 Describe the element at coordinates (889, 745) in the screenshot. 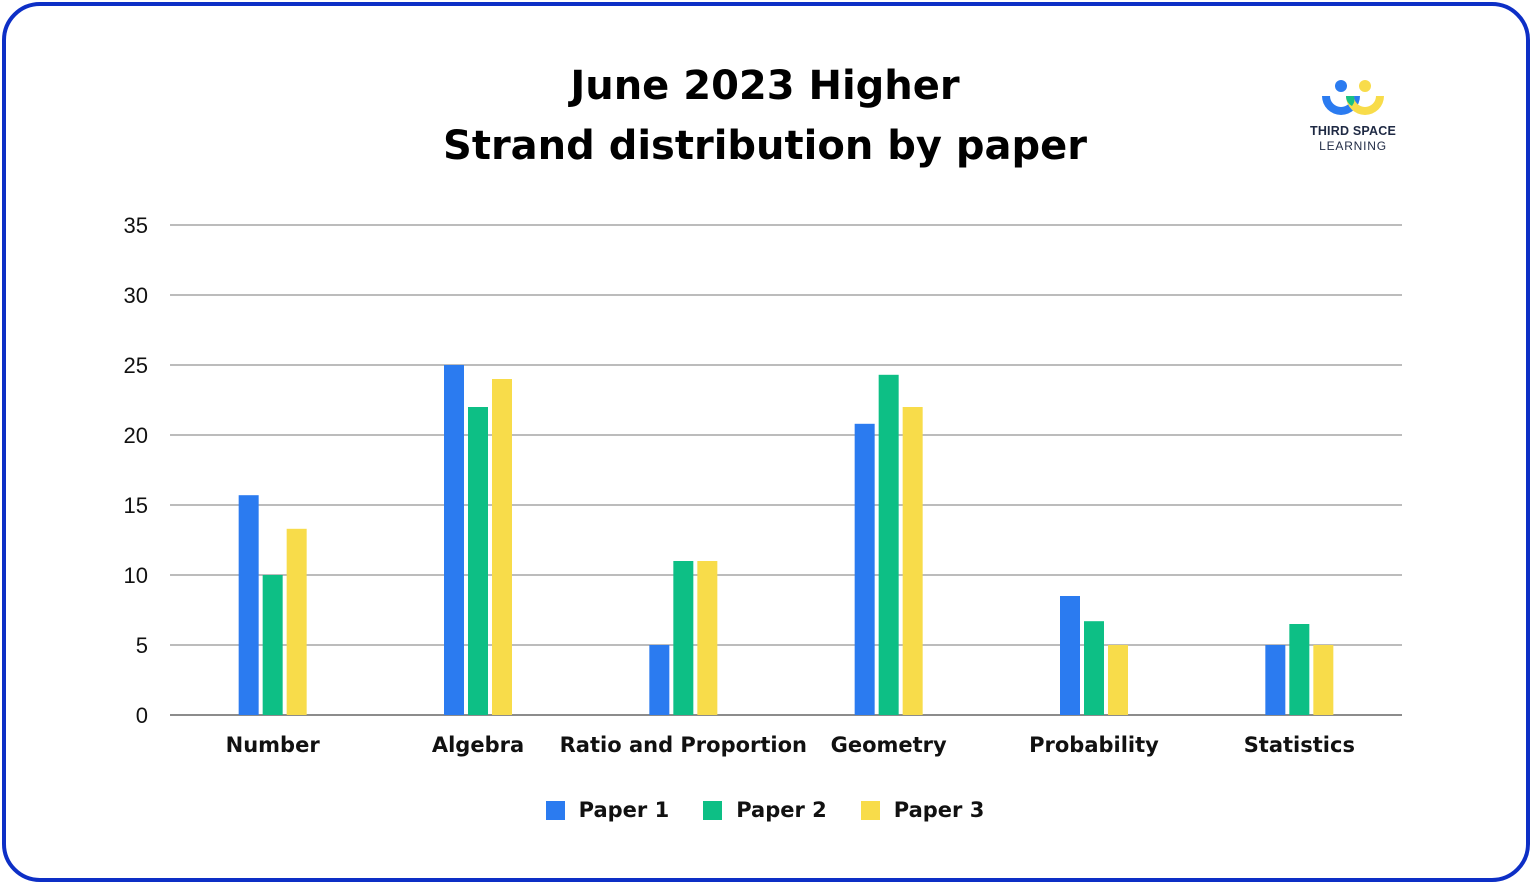

I see `x-tick-label: Geometry` at that location.